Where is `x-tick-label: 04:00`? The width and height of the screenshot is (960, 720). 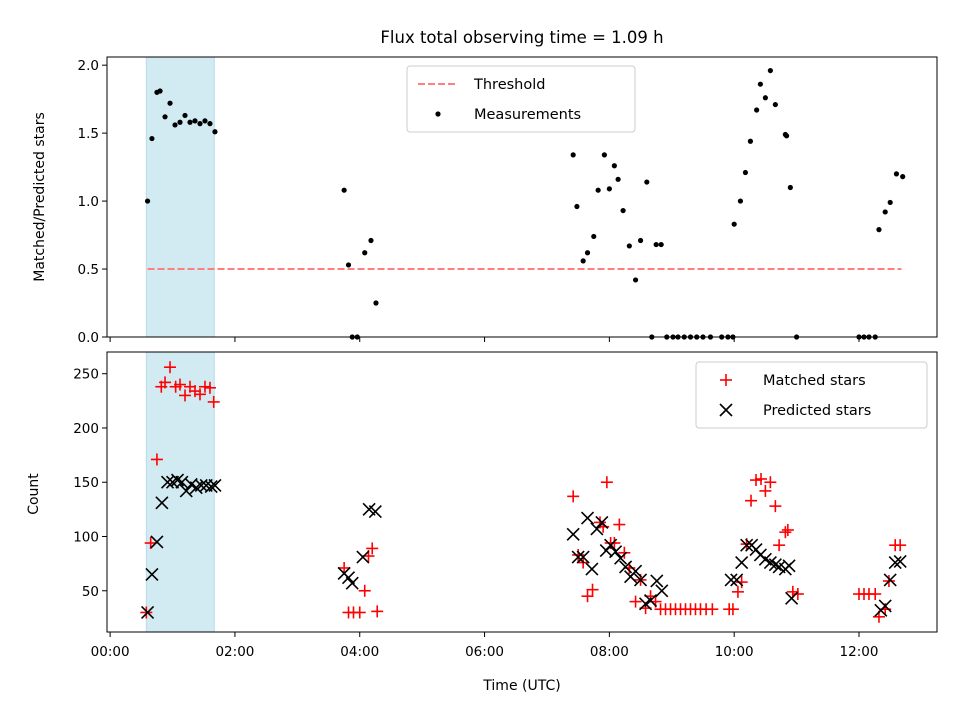 x-tick-label: 04:00 is located at coordinates (359, 652).